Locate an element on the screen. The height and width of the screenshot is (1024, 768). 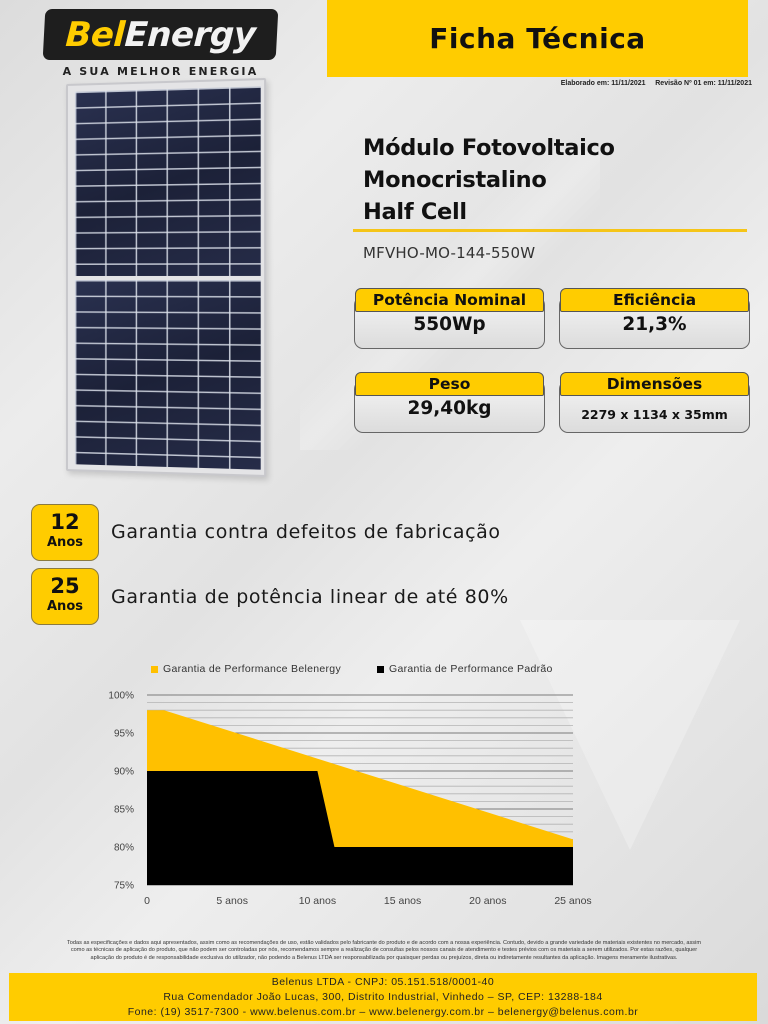
spec-card-power: Potência Nominal 550Wp is located at coordinates (449, 318).